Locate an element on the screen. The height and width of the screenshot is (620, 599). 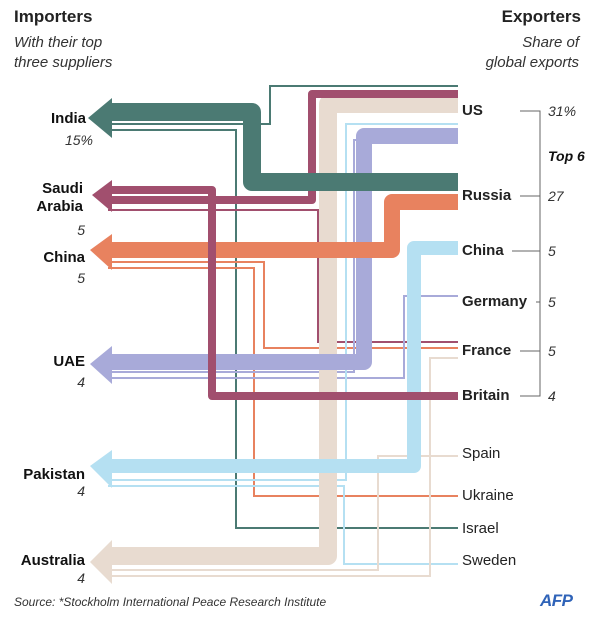
importers-subtitle-1: With their top is located at coordinates (58, 42).